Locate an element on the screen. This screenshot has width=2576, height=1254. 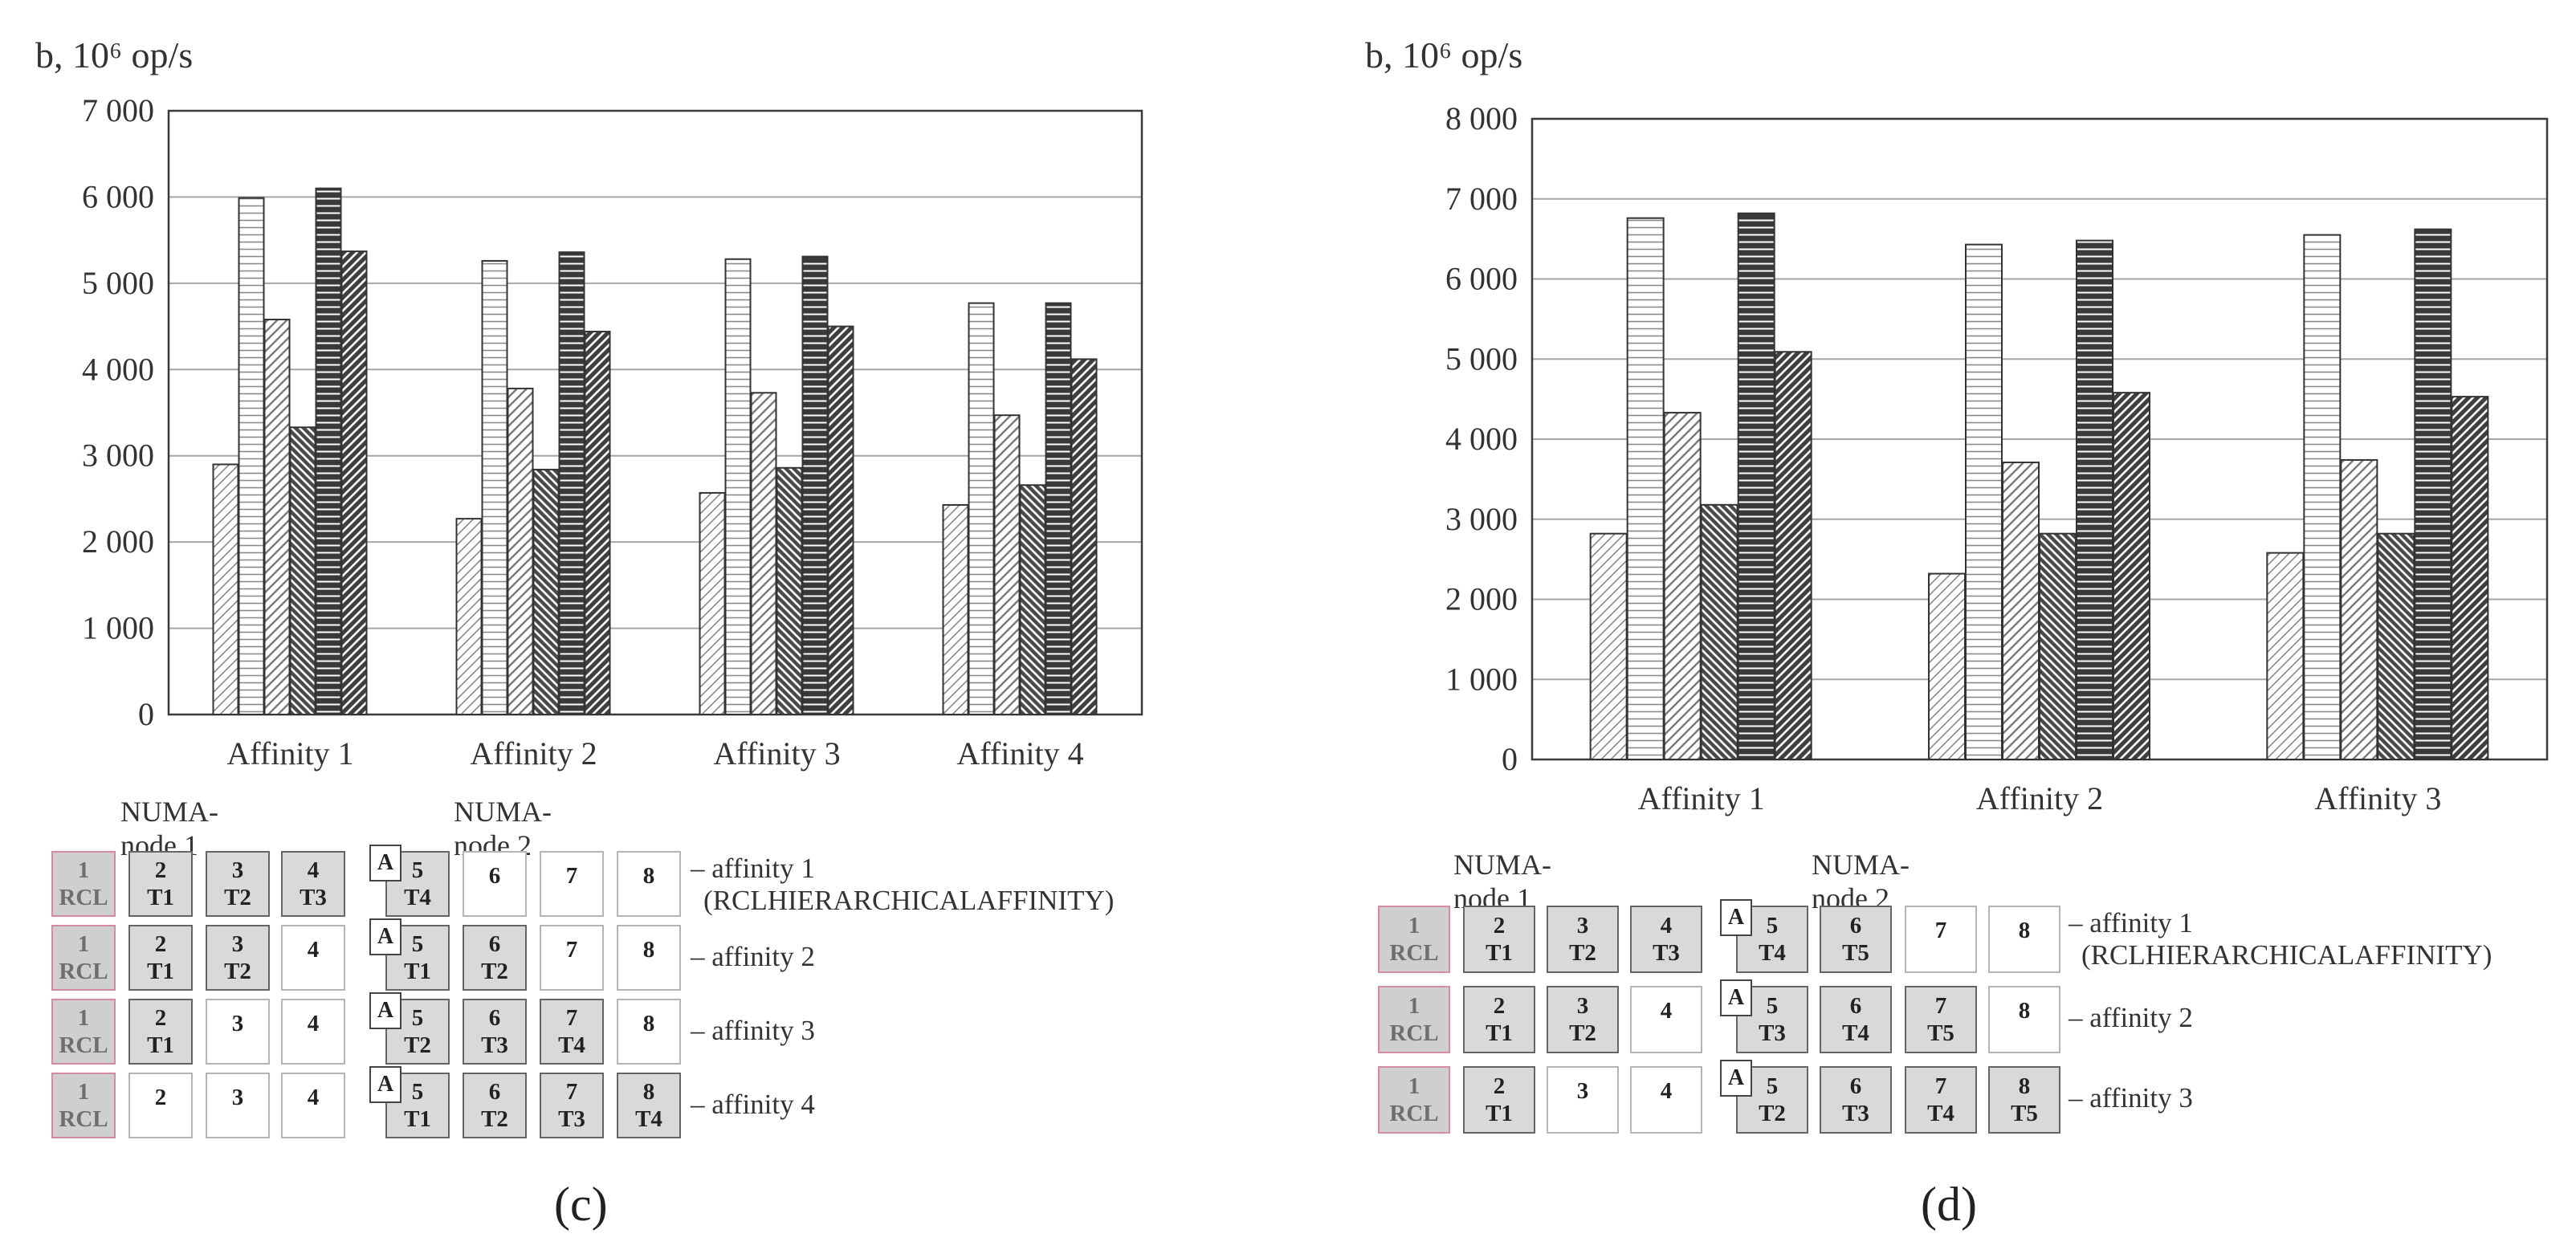
x-category-label: Affinity 2 is located at coordinates (2039, 798).